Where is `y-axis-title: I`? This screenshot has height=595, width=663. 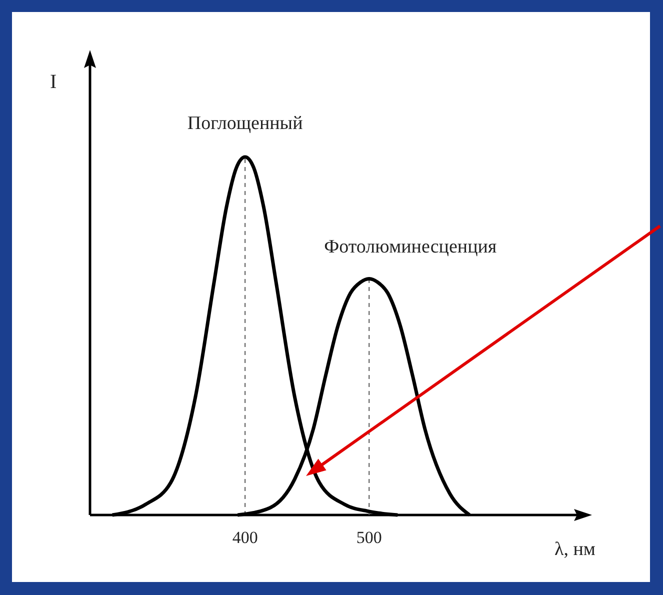 y-axis-title: I is located at coordinates (53, 82).